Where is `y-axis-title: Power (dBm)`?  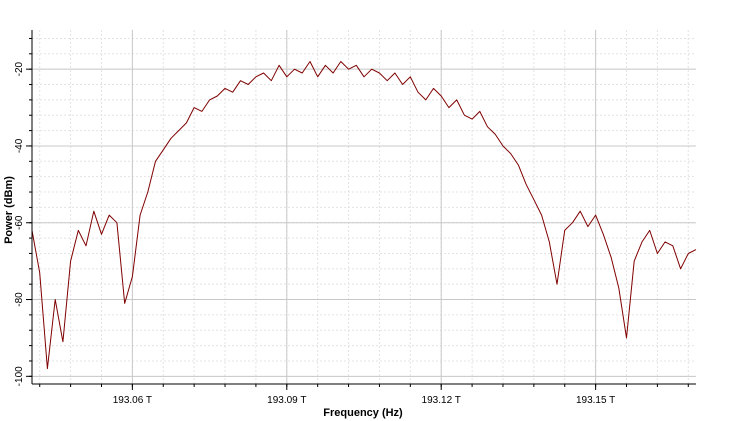
y-axis-title: Power (dBm) is located at coordinates (9, 210).